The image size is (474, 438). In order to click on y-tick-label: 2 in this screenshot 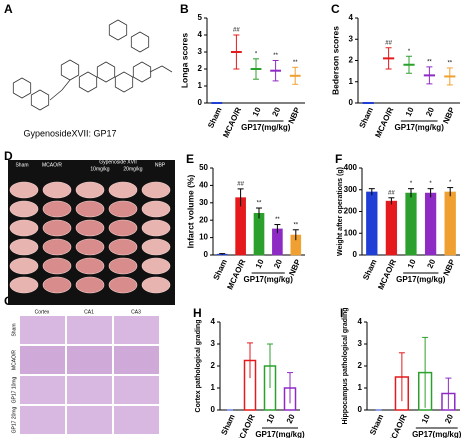, I will do `click(200, 68)`.